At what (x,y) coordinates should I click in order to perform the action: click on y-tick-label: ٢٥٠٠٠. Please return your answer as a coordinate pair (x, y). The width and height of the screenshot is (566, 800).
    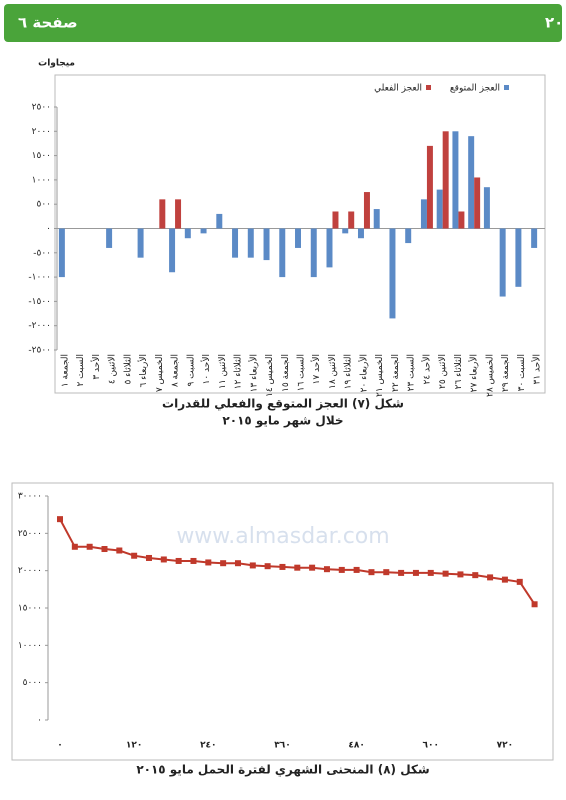
    Looking at the image, I should click on (30, 534).